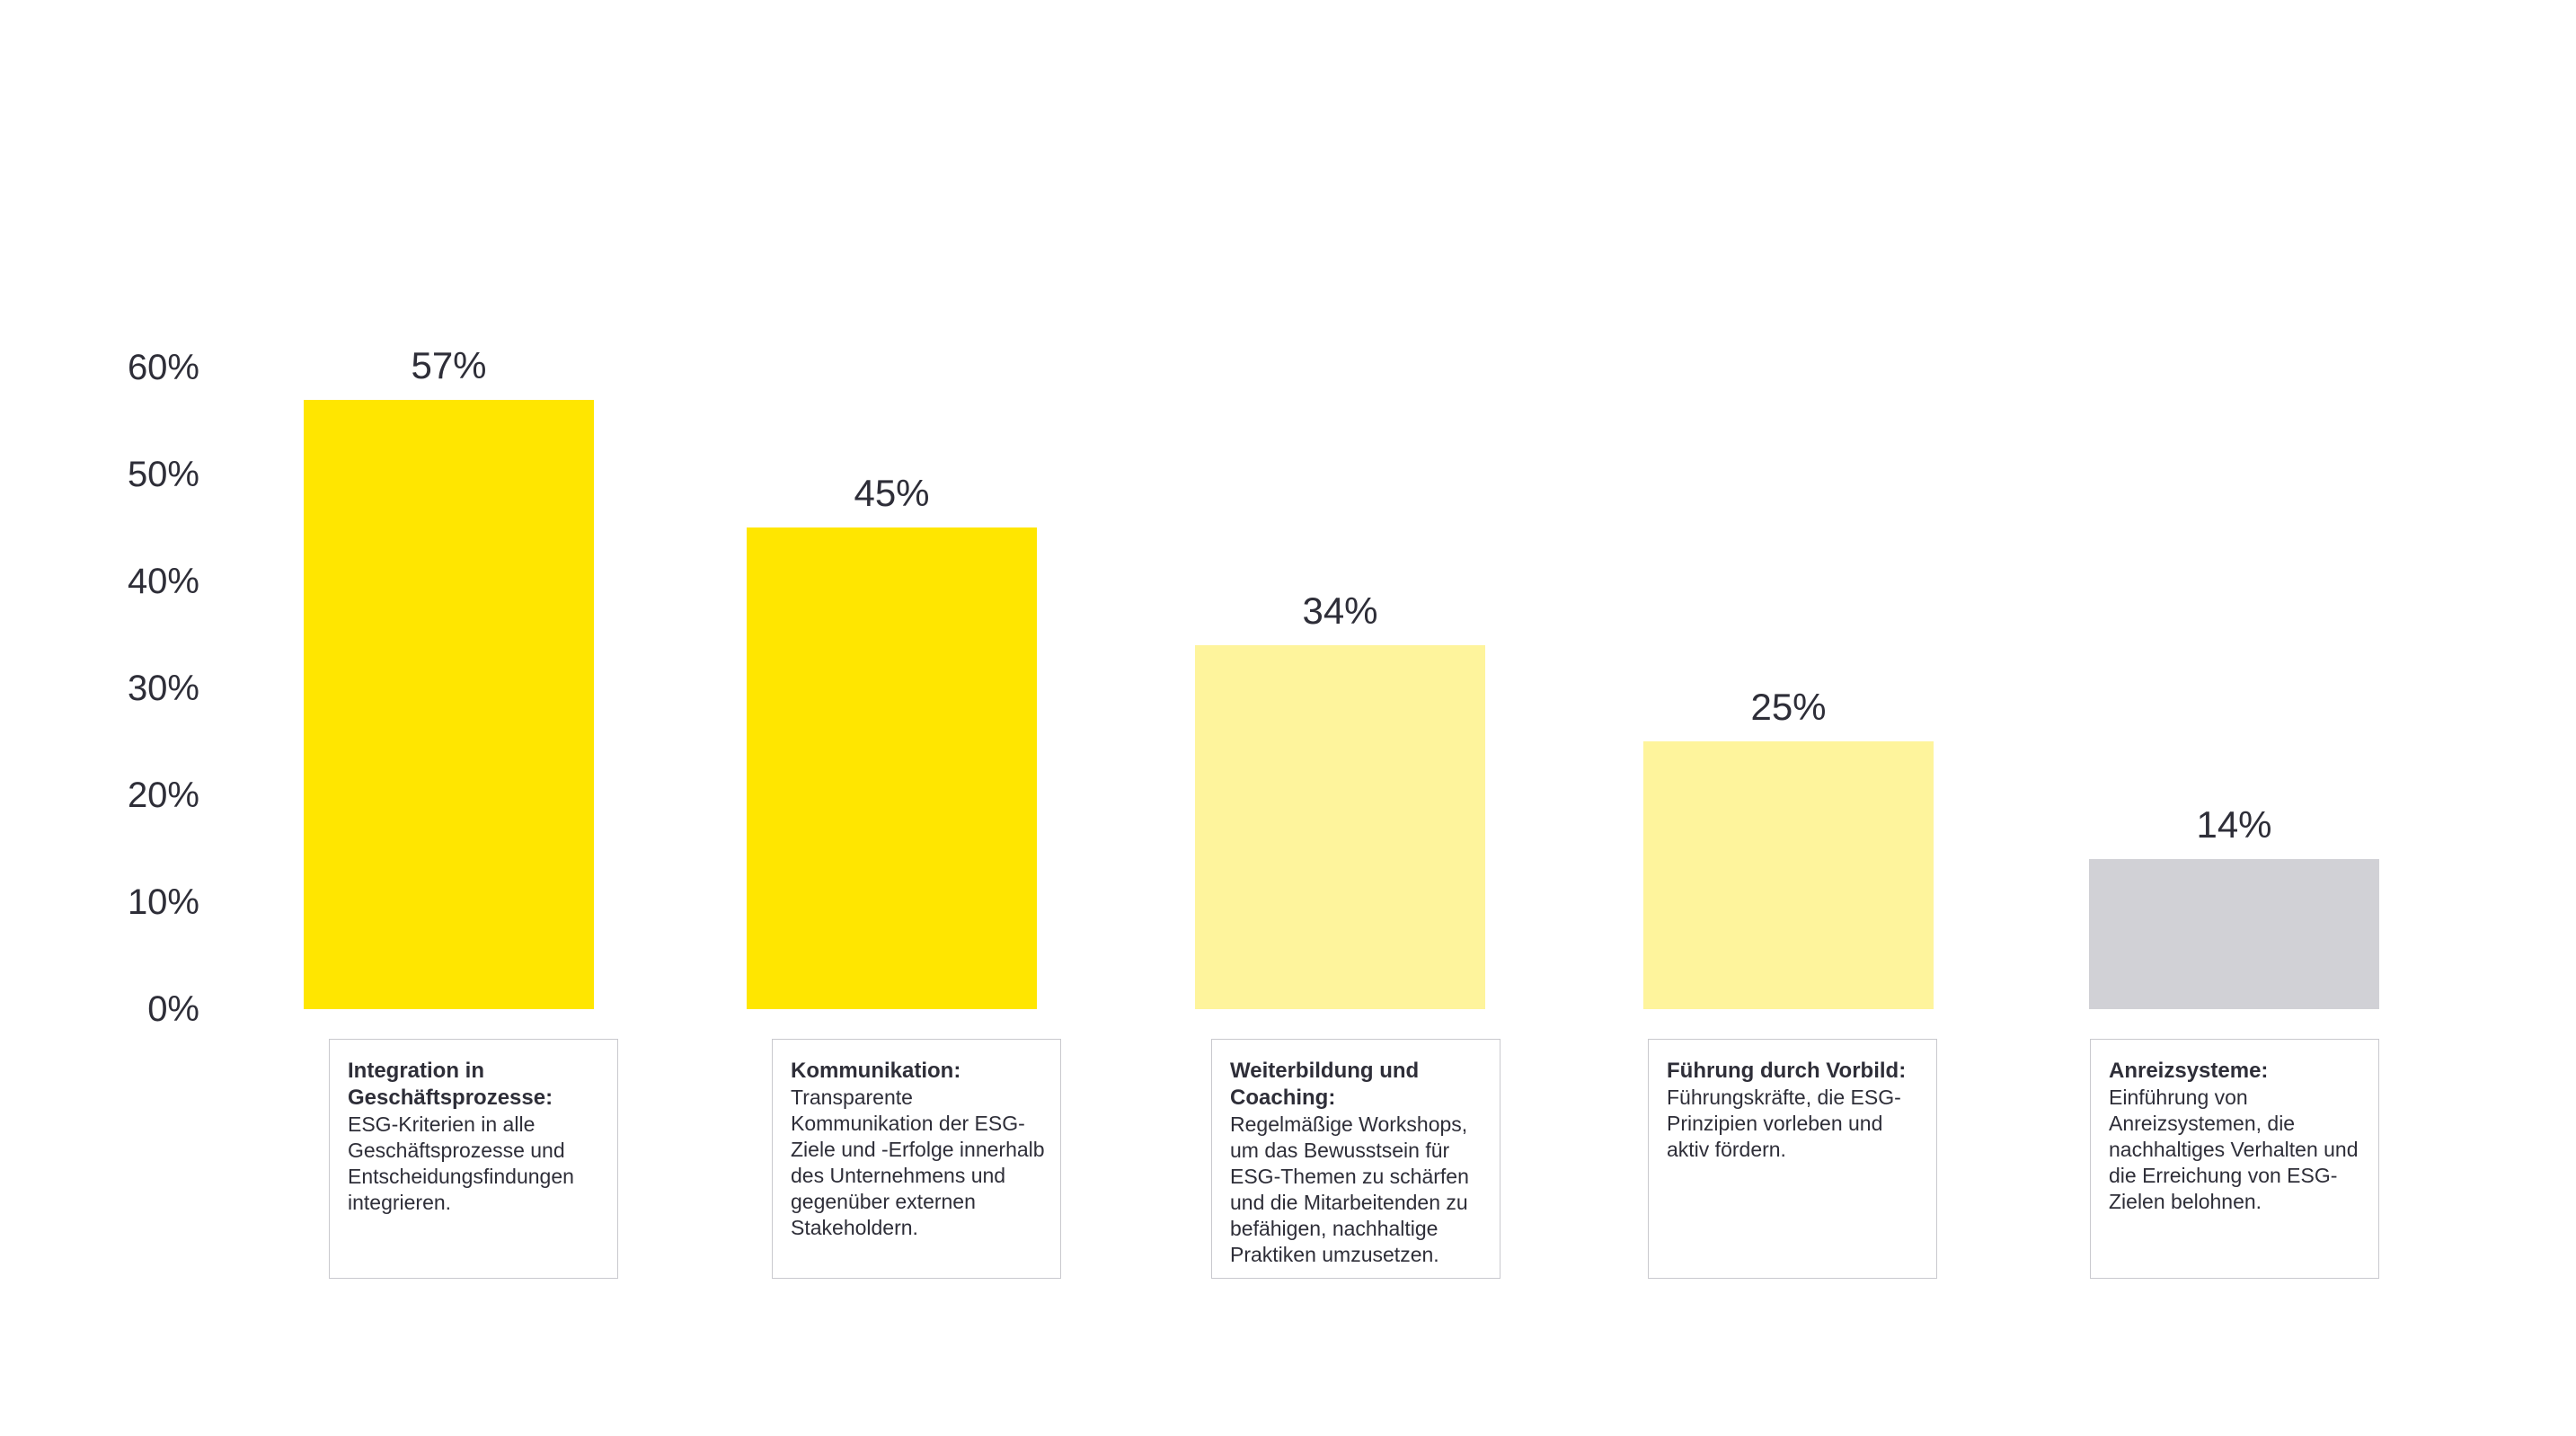 This screenshot has height=1436, width=2576. What do you see at coordinates (449, 365) in the screenshot?
I see `bar-value-label: 57%` at bounding box center [449, 365].